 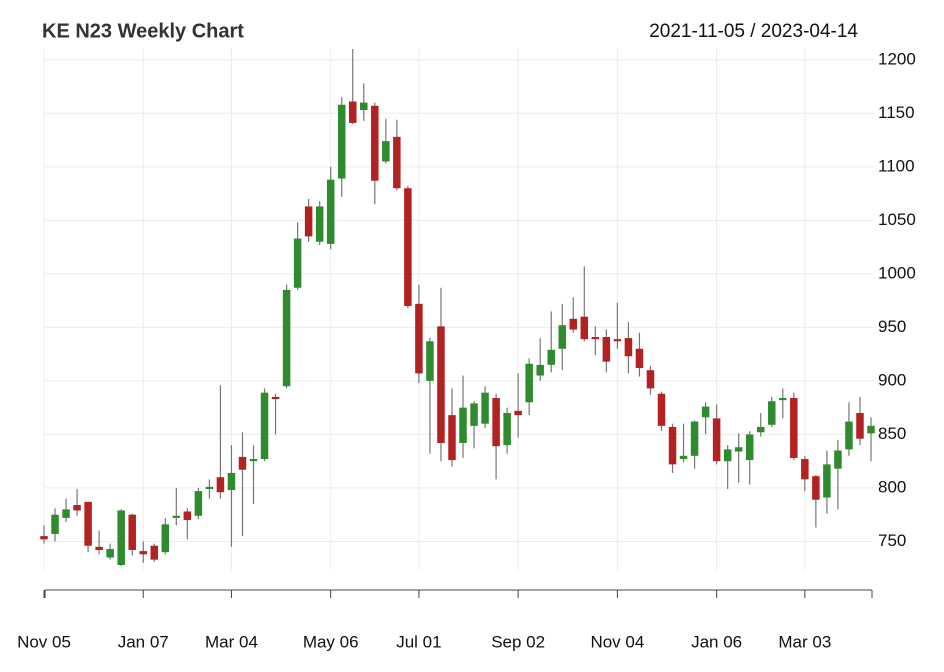 I want to click on y-tick-label: 800, so click(x=892, y=486).